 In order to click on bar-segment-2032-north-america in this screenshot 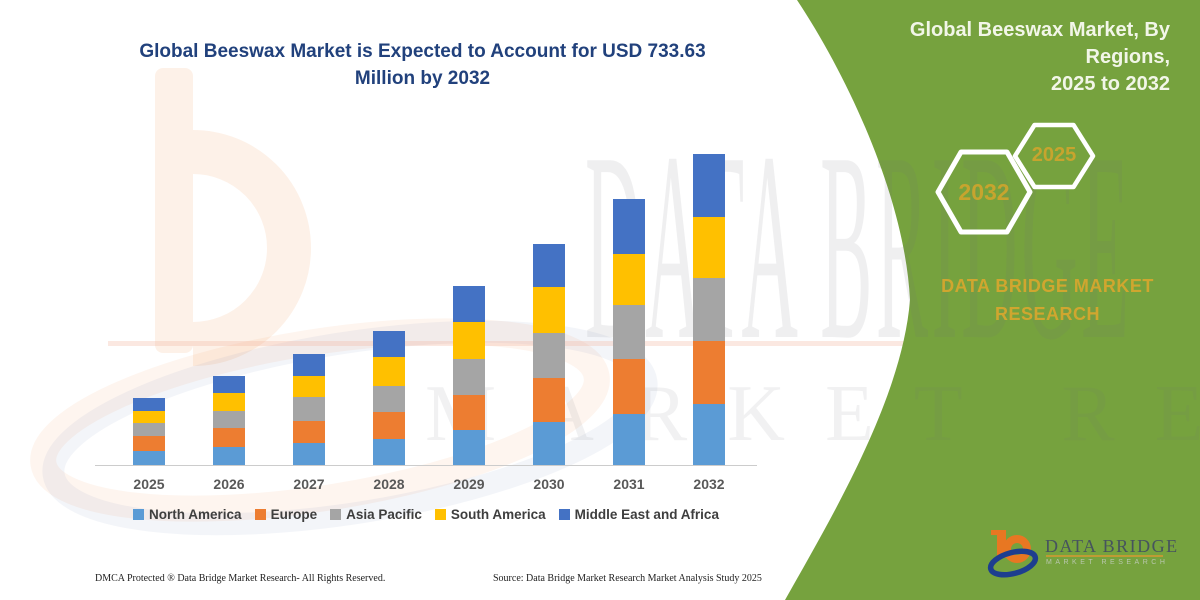, I will do `click(709, 434)`.